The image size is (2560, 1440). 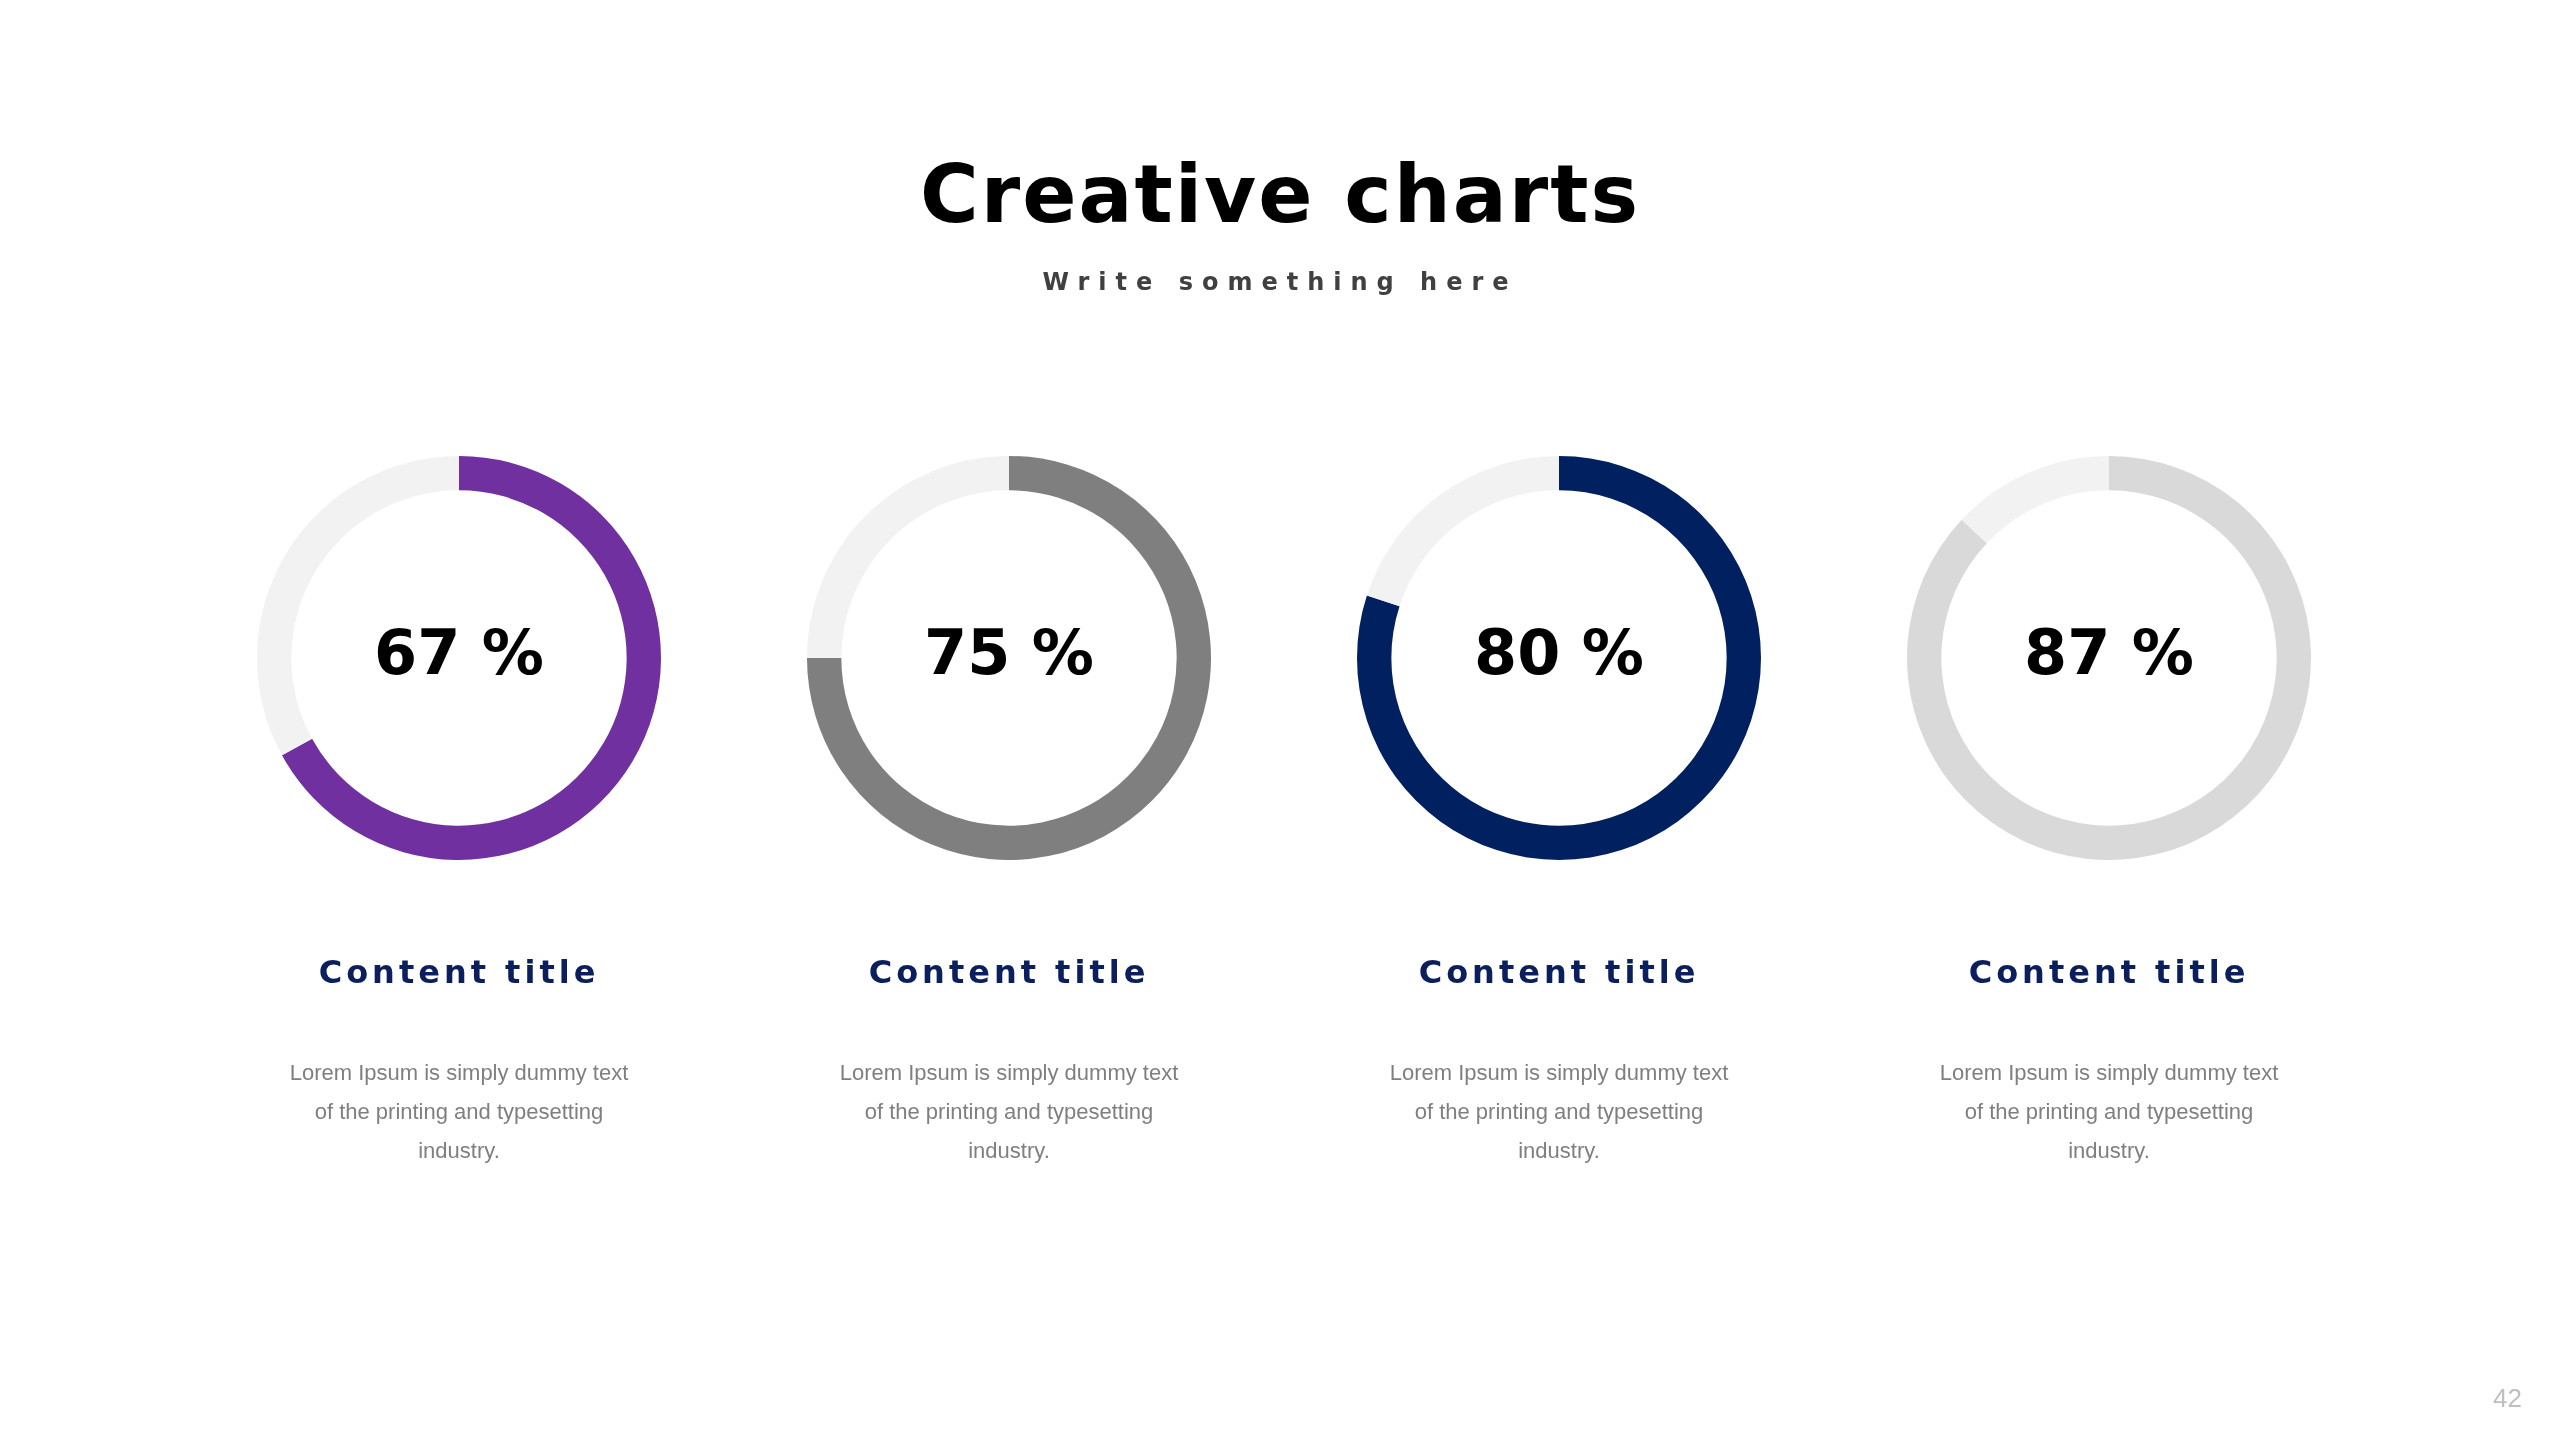 What do you see at coordinates (1009, 653) in the screenshot?
I see `data-label: 75 %` at bounding box center [1009, 653].